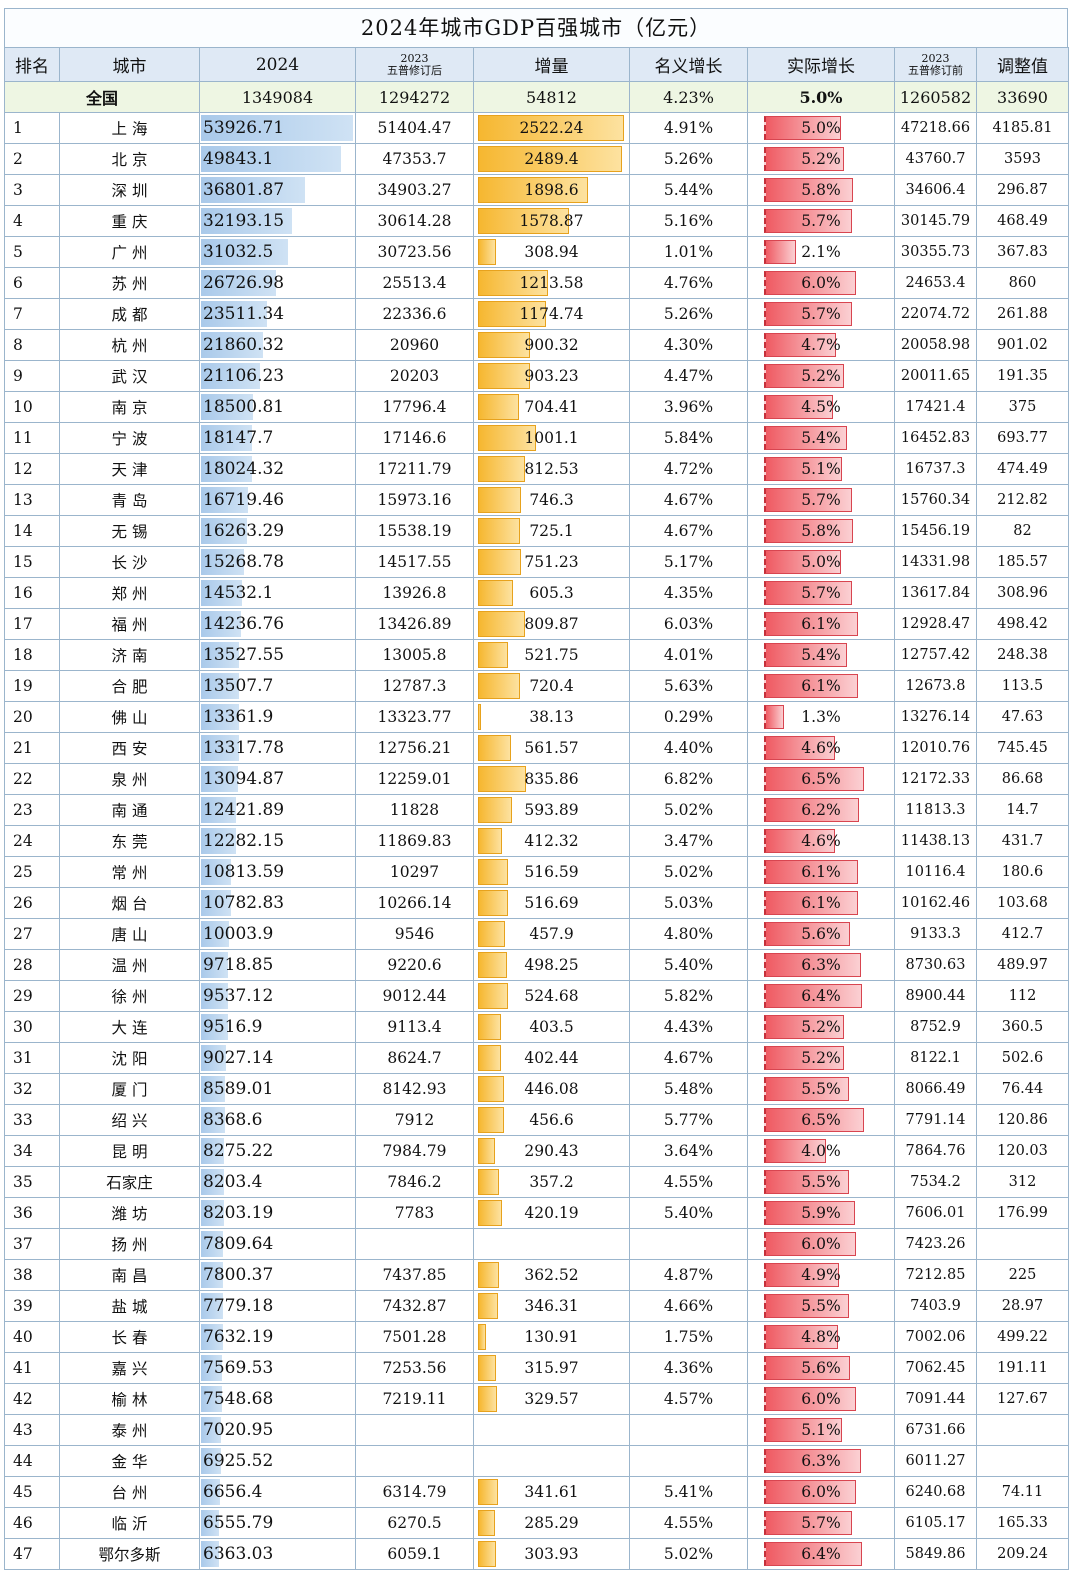 The width and height of the screenshot is (1076, 1586). I want to click on real-cell: 5.9%, so click(821, 1213).